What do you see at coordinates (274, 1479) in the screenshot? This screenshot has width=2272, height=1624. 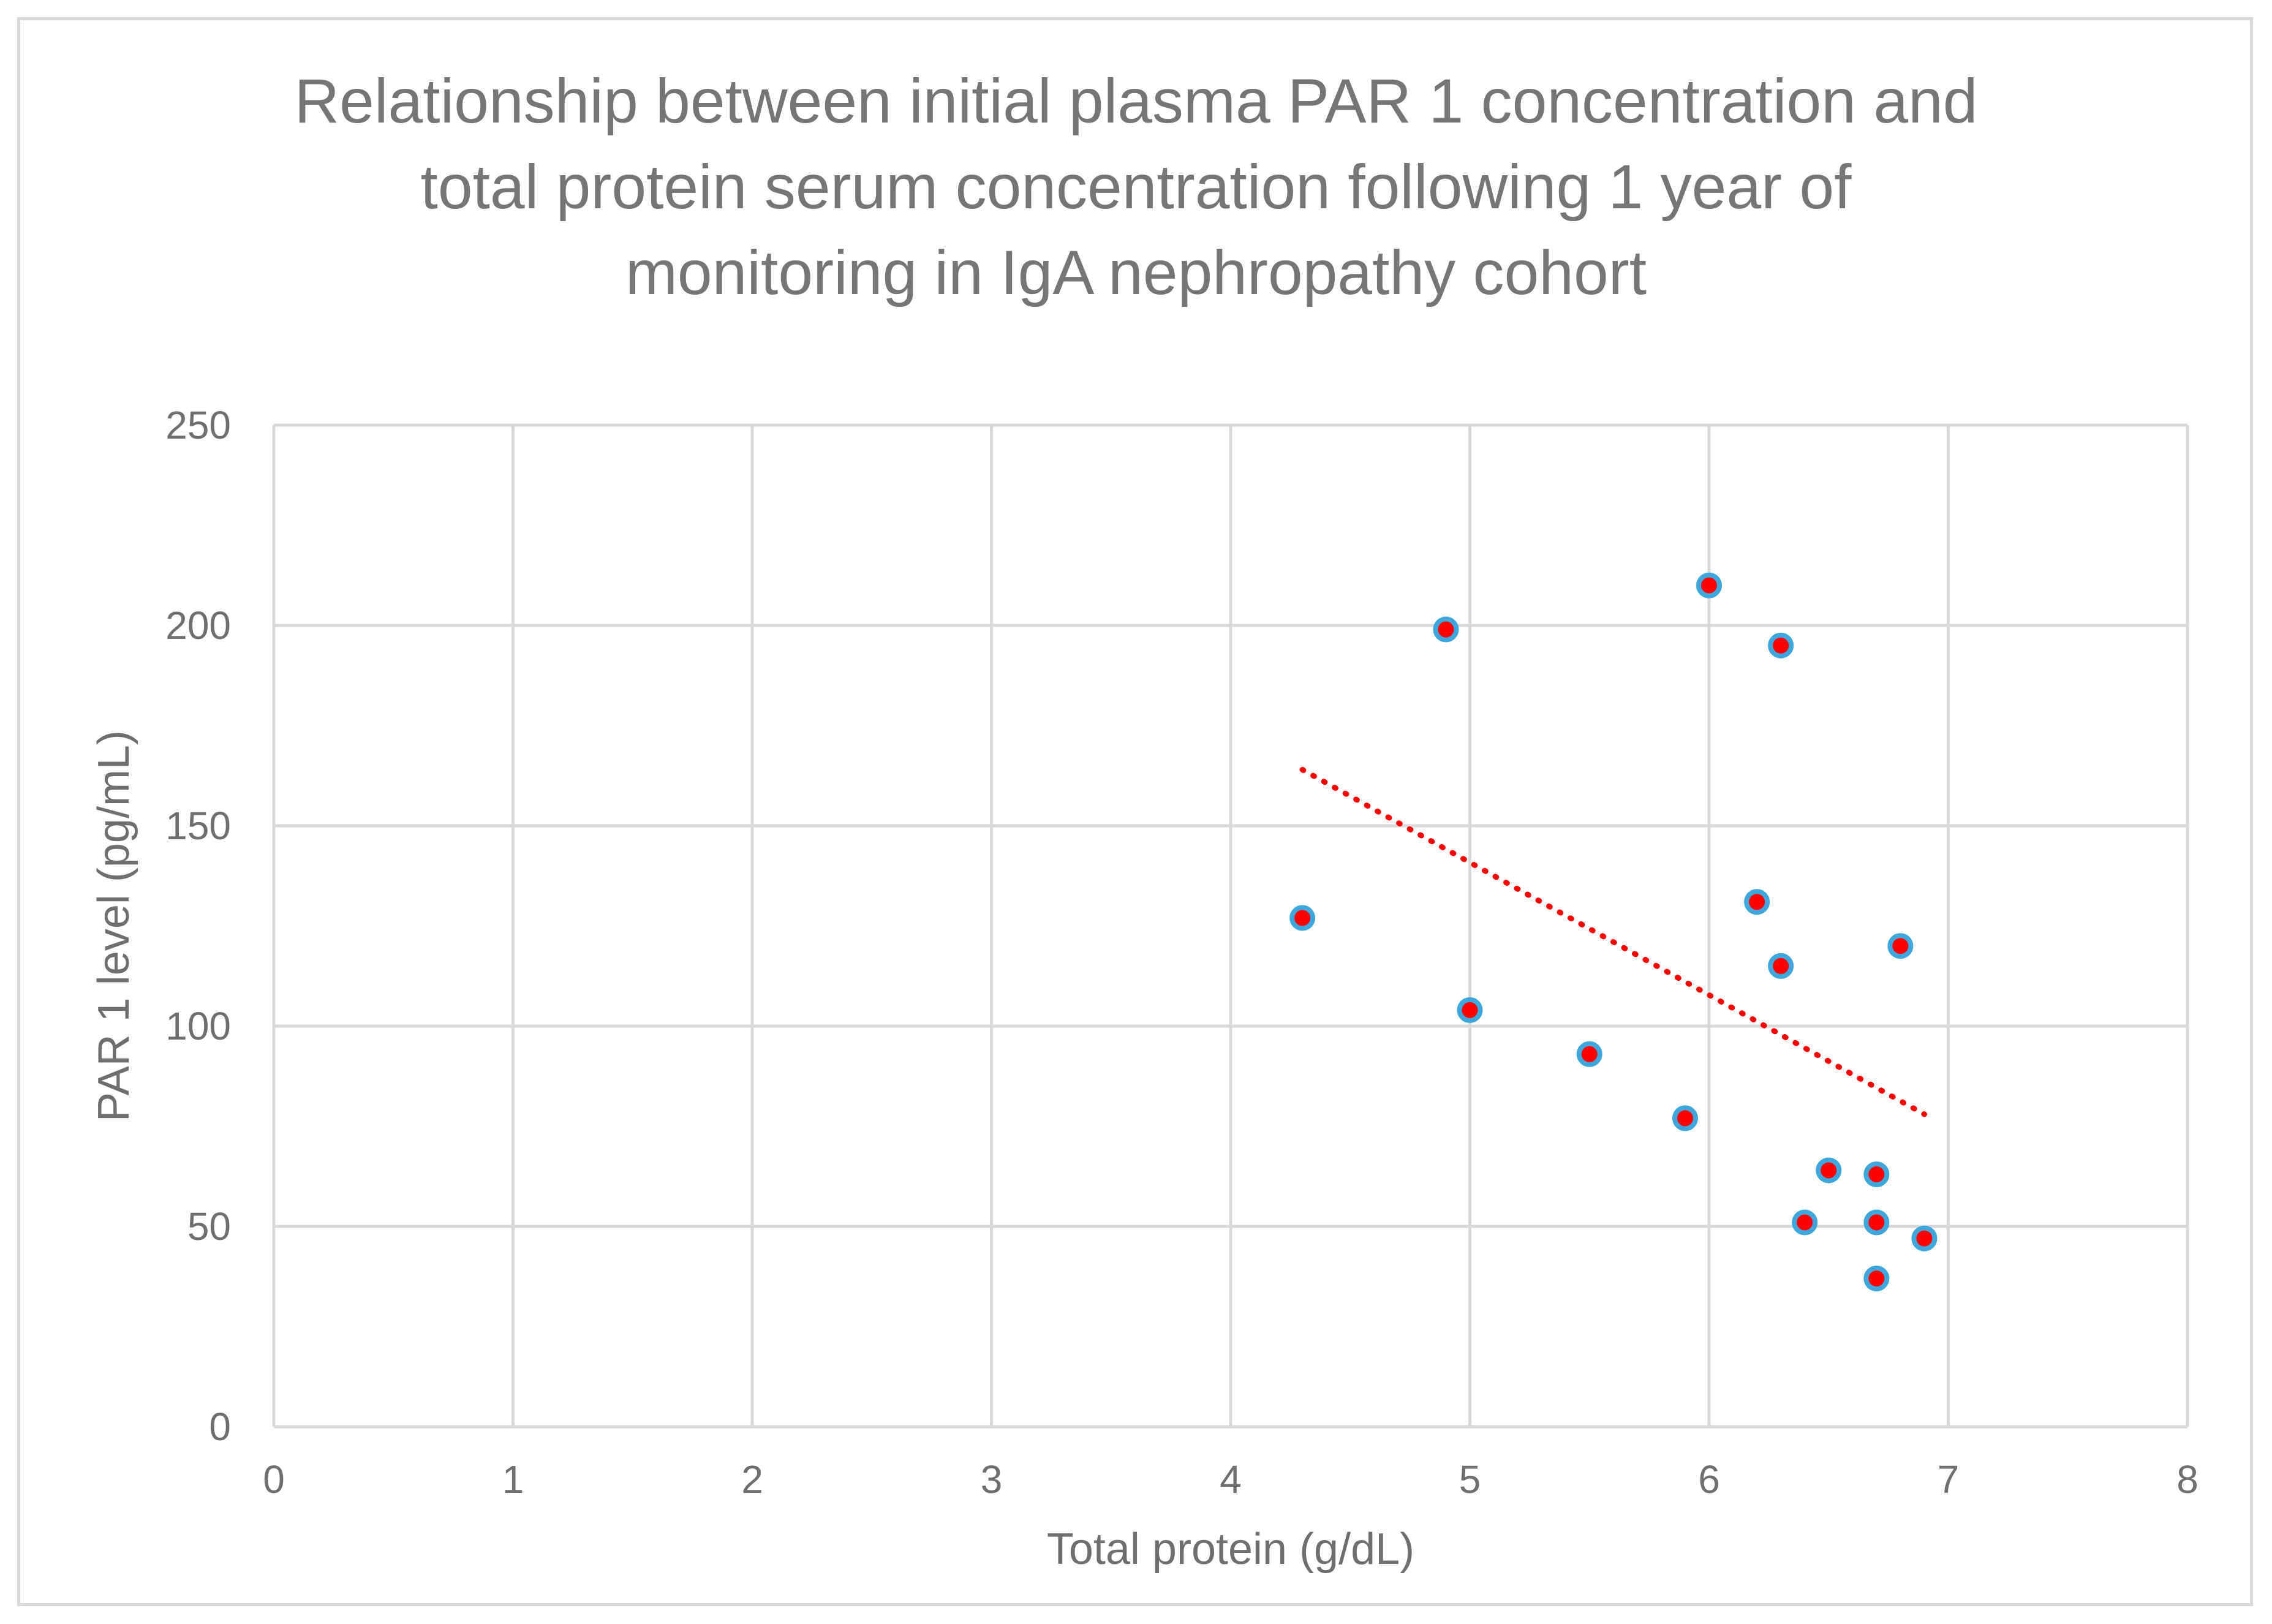 I see `x-tick-label: 0` at bounding box center [274, 1479].